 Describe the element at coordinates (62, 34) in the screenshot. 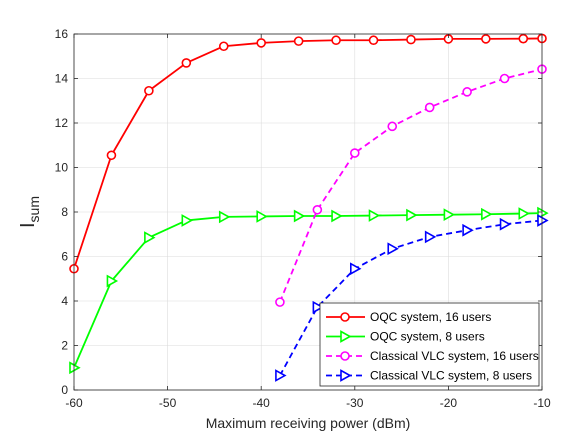

I see `y-tick-label: 16` at that location.